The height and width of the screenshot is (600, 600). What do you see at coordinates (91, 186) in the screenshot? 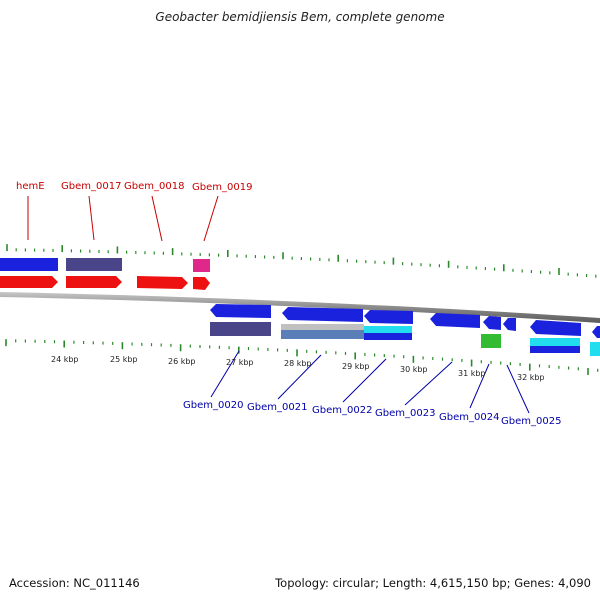
I see `label-gbem-0017: Gbem_0017` at bounding box center [91, 186].